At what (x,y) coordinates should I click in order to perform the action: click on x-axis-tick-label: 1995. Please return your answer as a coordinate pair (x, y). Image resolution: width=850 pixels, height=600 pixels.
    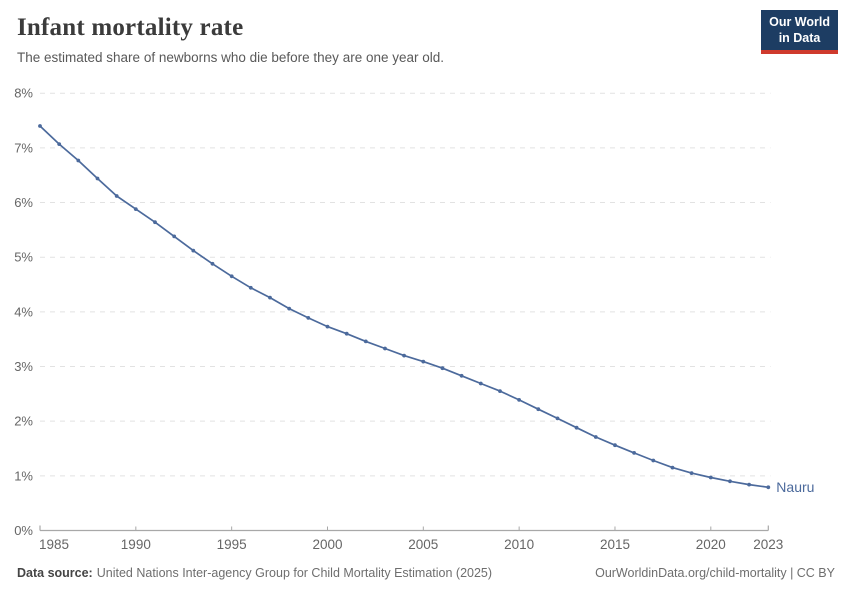
    Looking at the image, I should click on (232, 544).